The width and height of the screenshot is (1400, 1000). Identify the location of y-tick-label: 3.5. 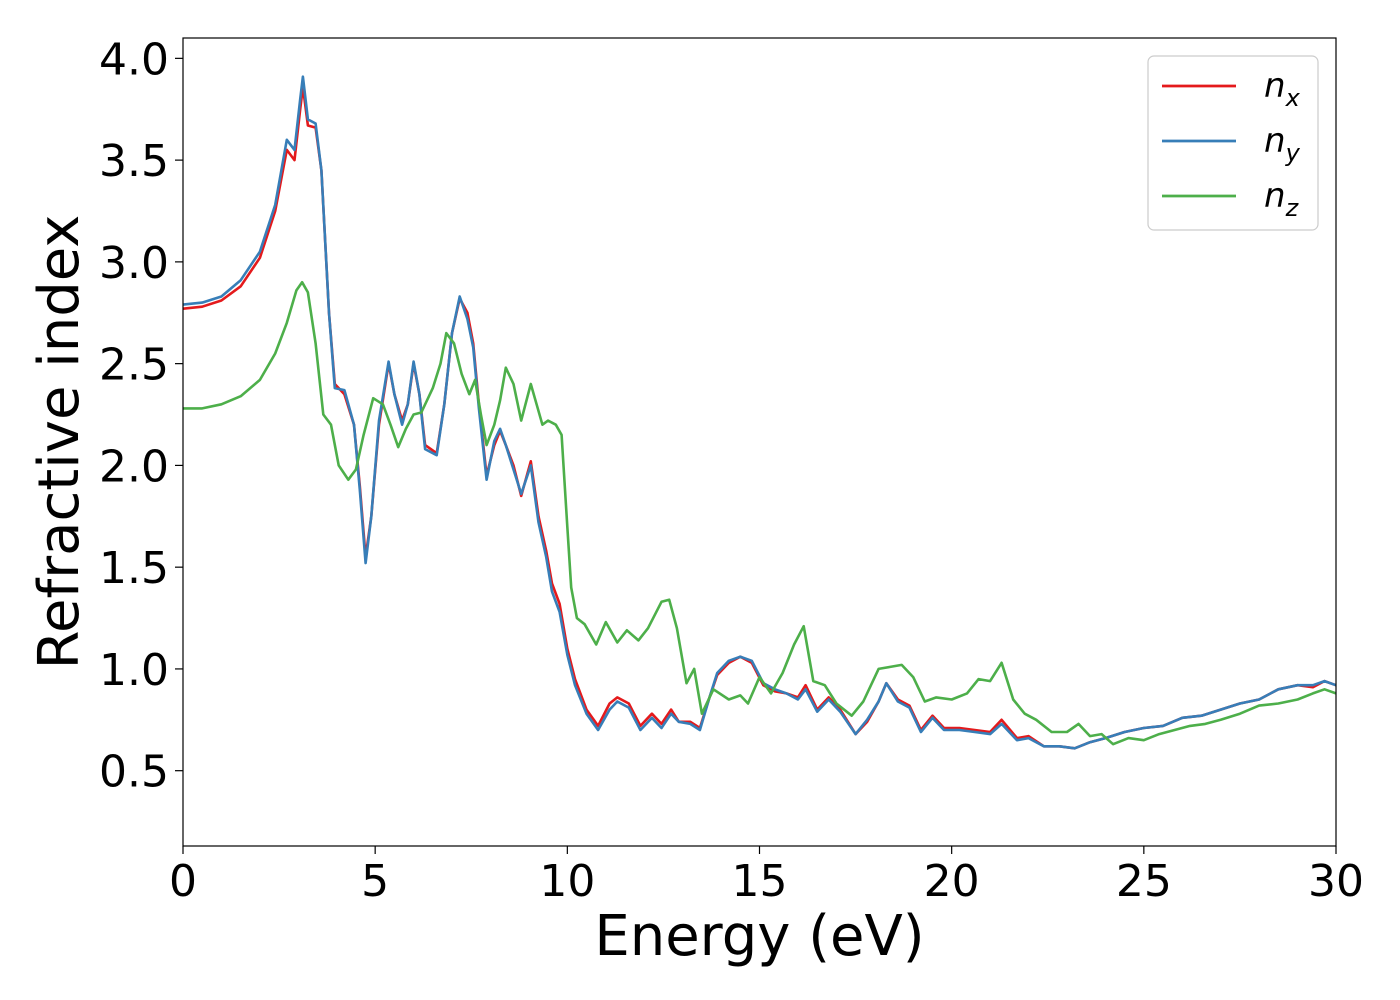
(134, 161).